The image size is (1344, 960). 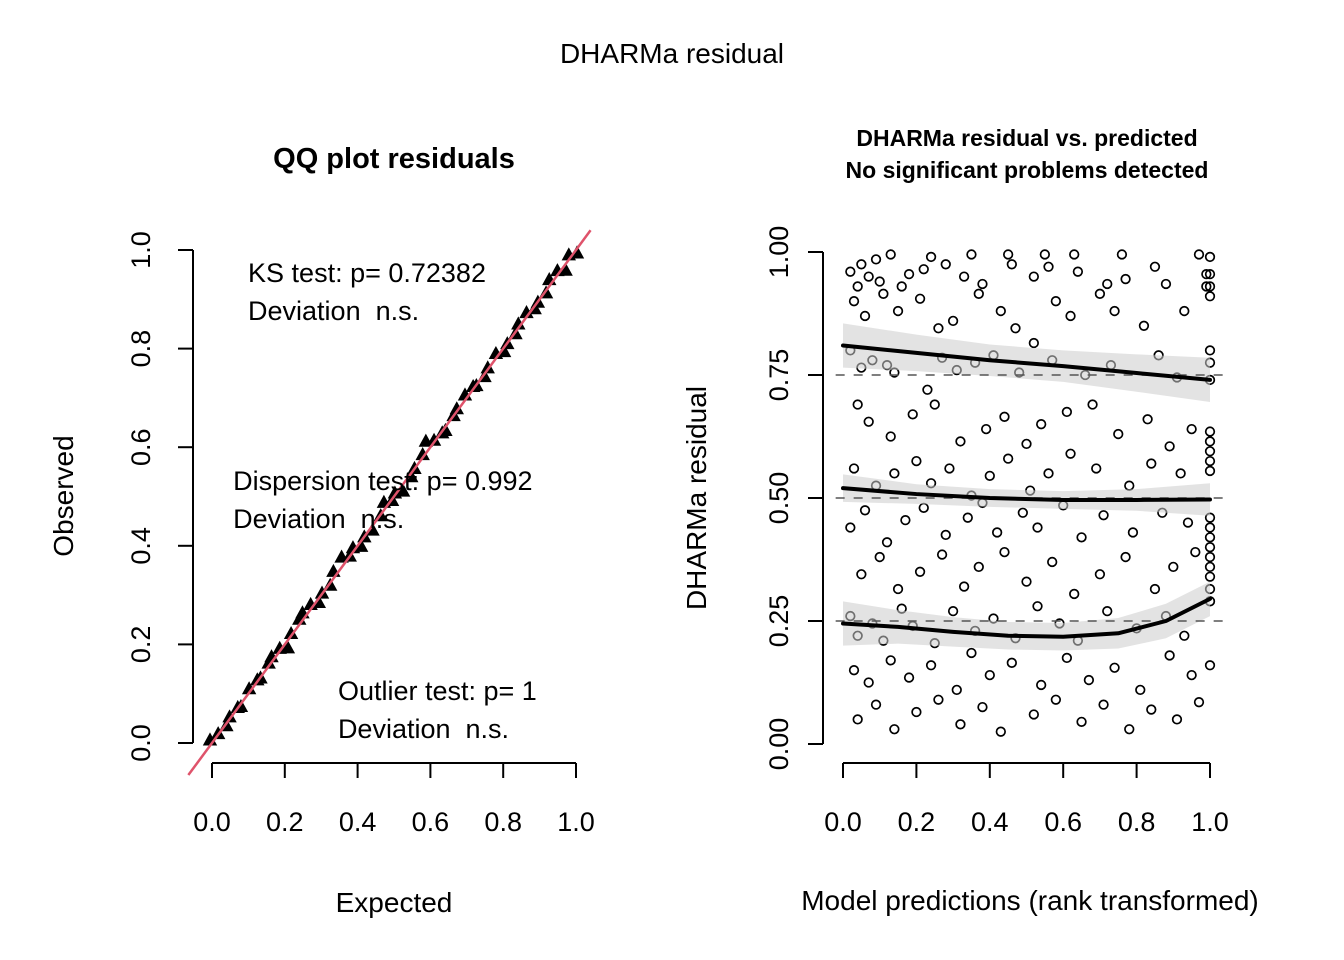 What do you see at coordinates (141, 546) in the screenshot?
I see `y-tick-label: 0.4` at bounding box center [141, 546].